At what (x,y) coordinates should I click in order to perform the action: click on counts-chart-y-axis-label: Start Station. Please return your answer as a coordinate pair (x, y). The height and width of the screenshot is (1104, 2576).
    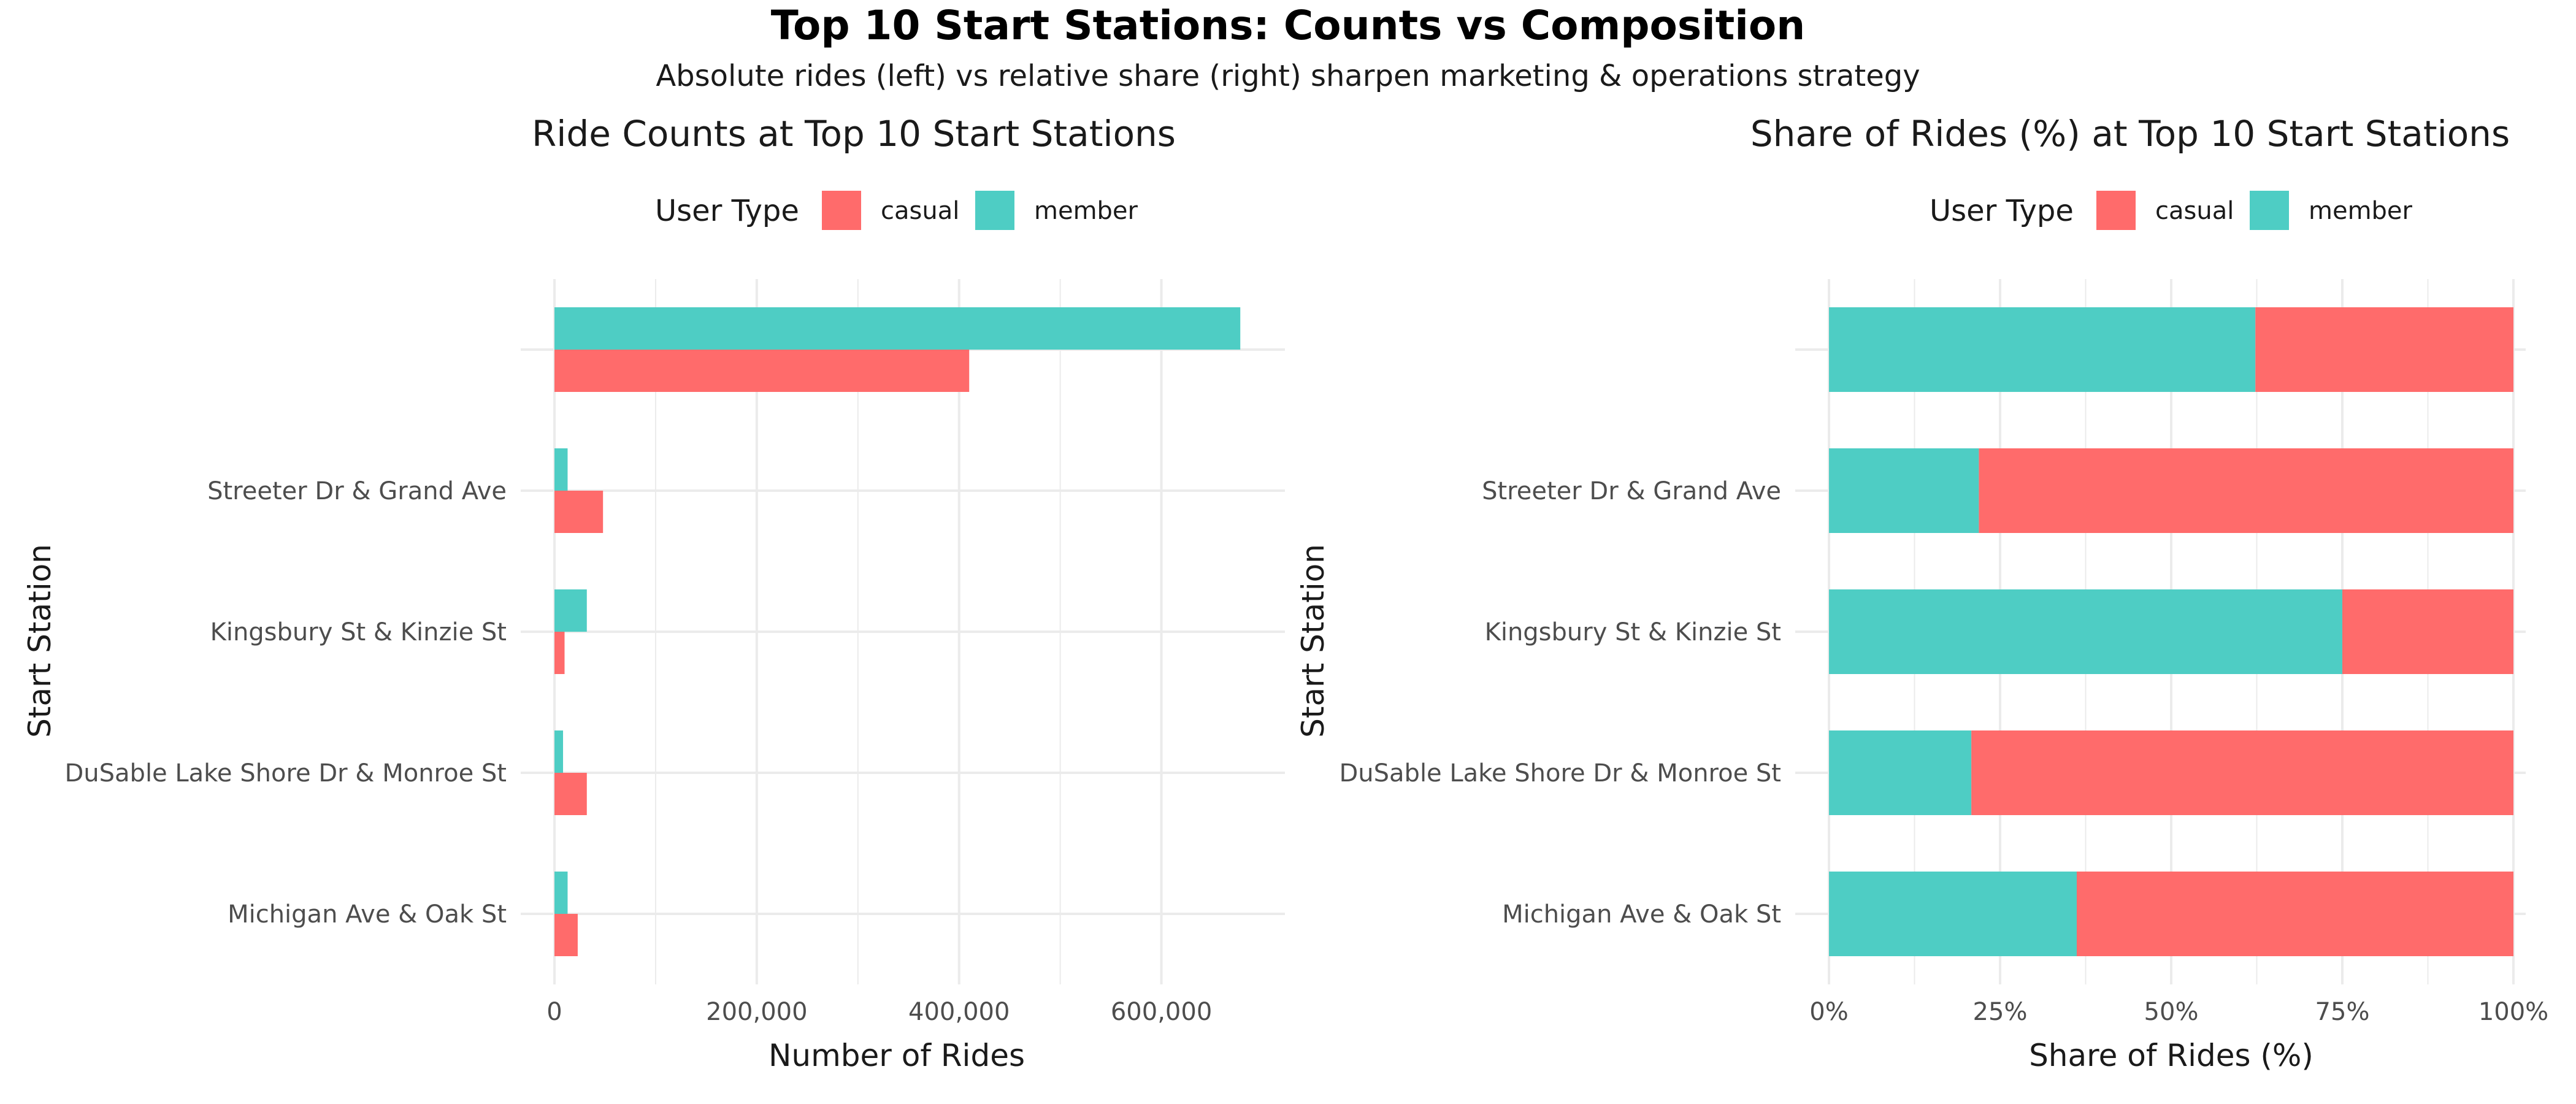
    Looking at the image, I should click on (40, 641).